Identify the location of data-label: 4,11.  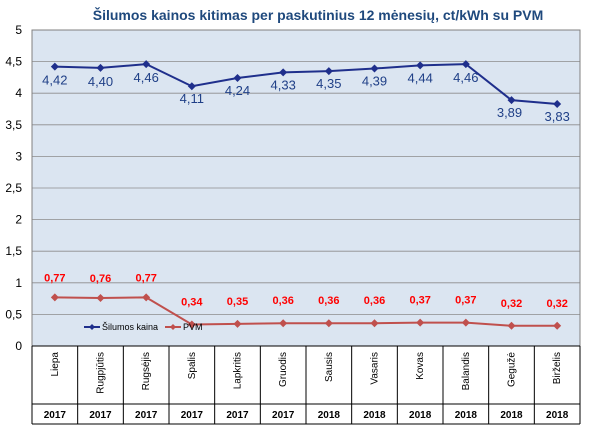
(192, 98).